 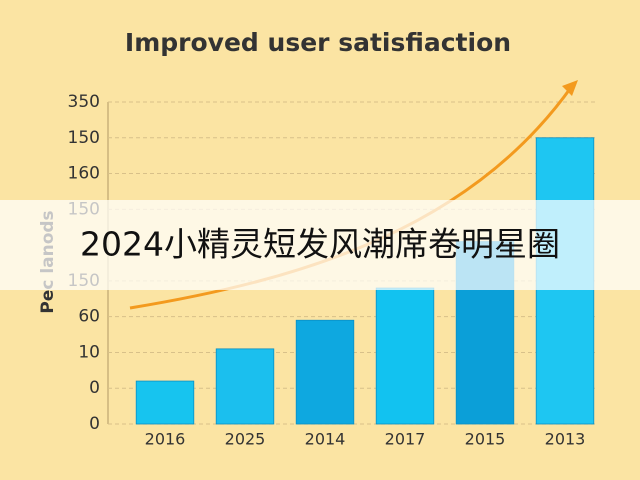 I want to click on x-tick-label: 2016, so click(x=165, y=439).